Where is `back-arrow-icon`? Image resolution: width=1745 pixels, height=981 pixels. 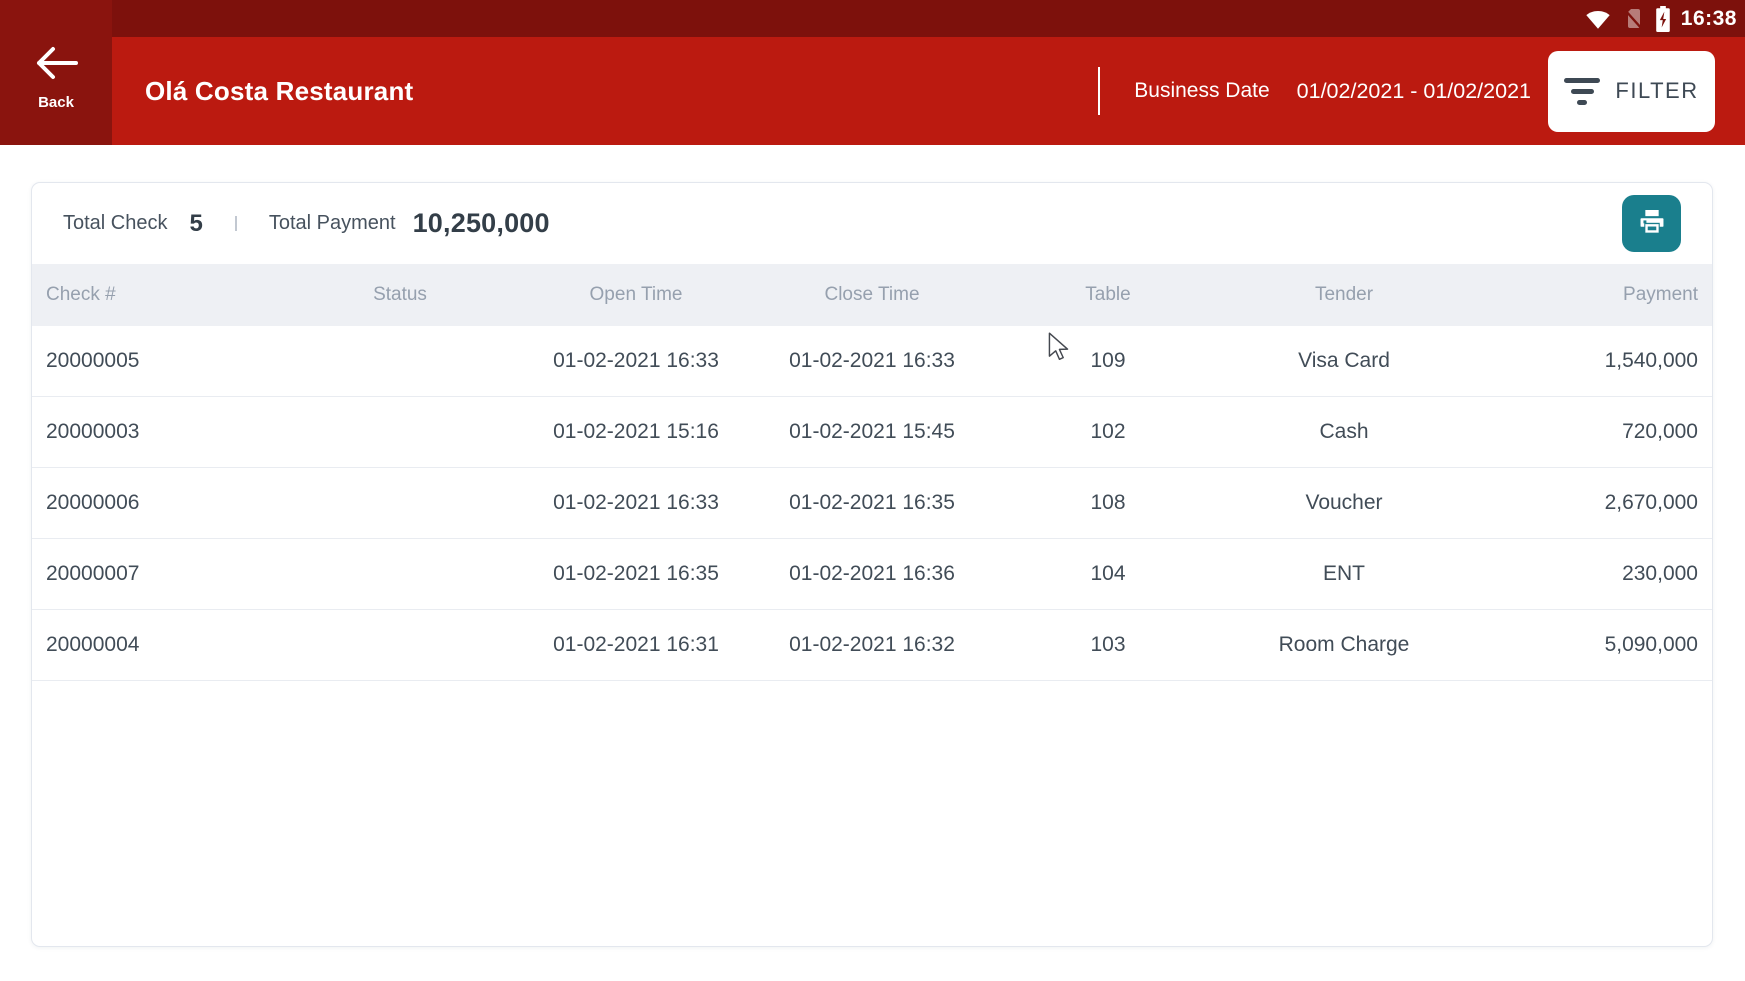
back-arrow-icon is located at coordinates (56, 64).